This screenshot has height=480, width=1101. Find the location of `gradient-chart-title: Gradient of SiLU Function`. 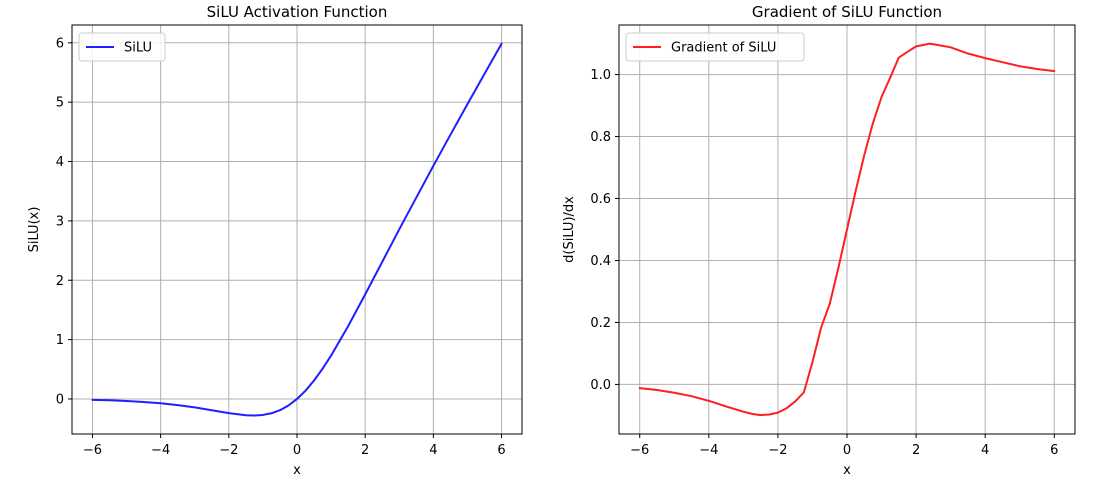

gradient-chart-title: Gradient of SiLU Function is located at coordinates (847, 12).